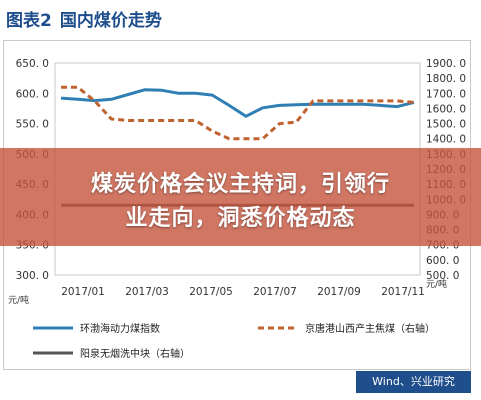 The image size is (481, 400). I want to click on legend-label-3: 阳泉无烟洗中块（右轴）, so click(135, 353).